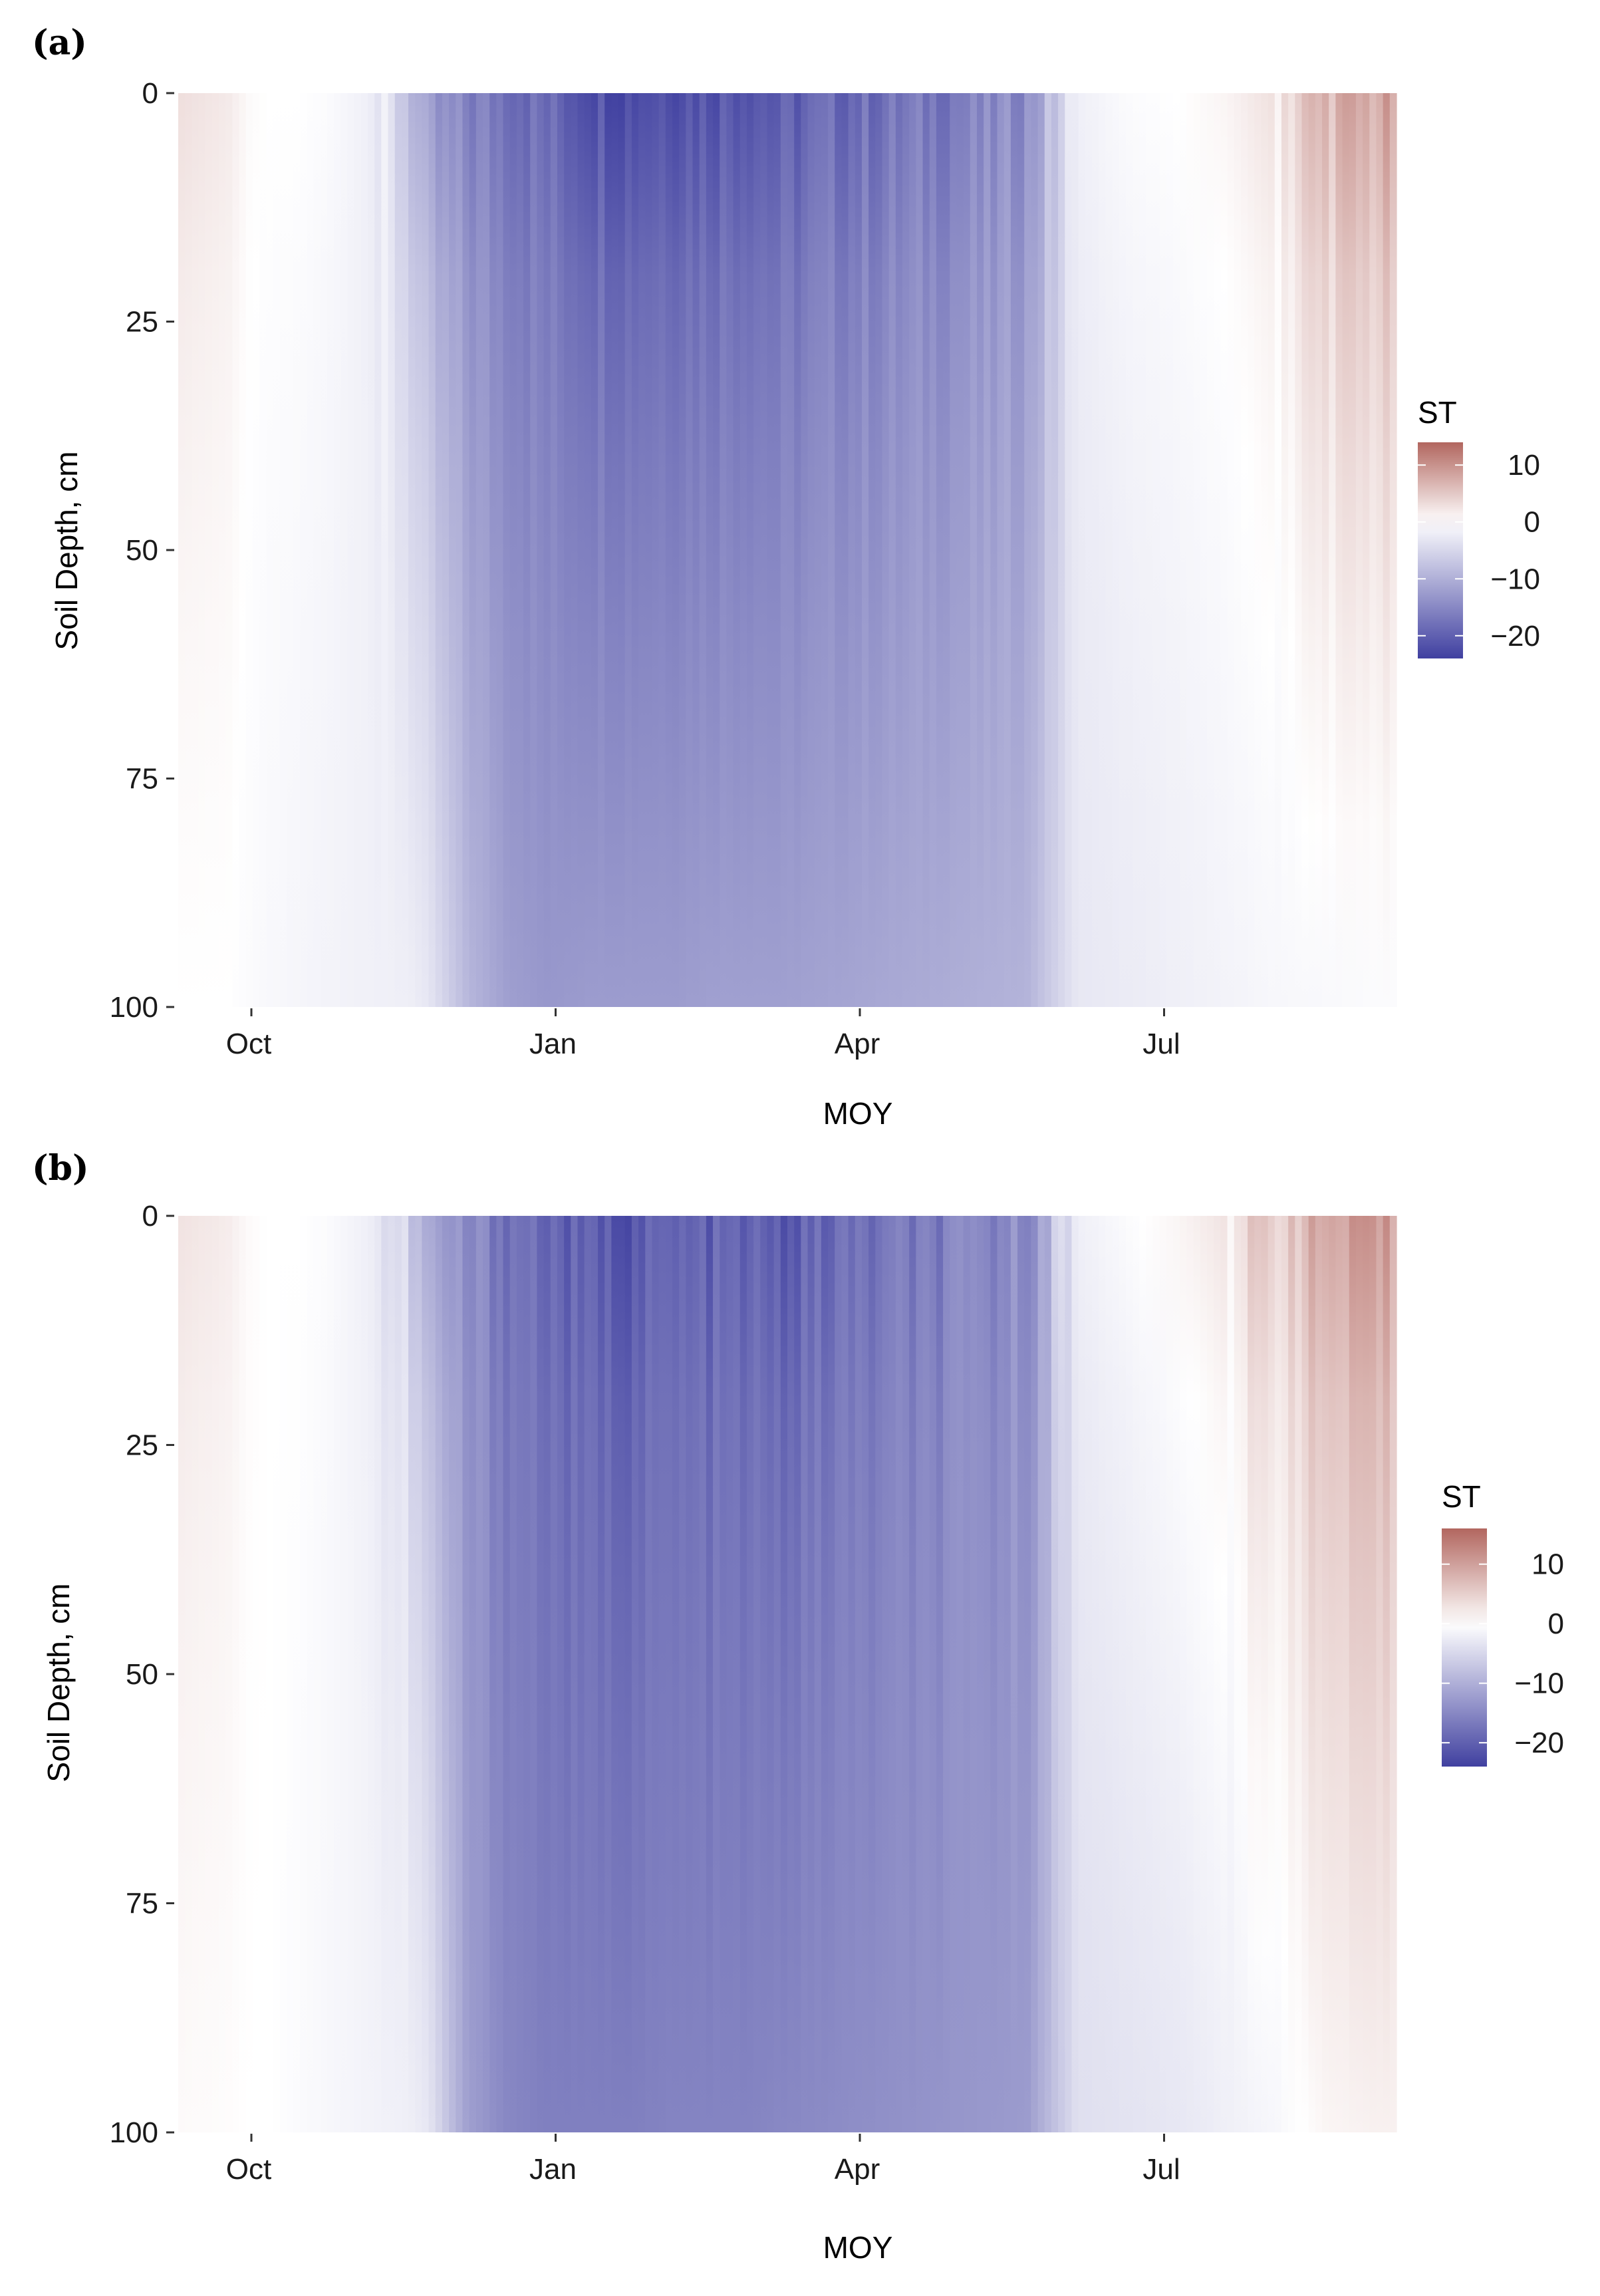 Image resolution: width=1600 pixels, height=2296 pixels. What do you see at coordinates (857, 1044) in the screenshot?
I see `x-tick-label: Apr` at bounding box center [857, 1044].